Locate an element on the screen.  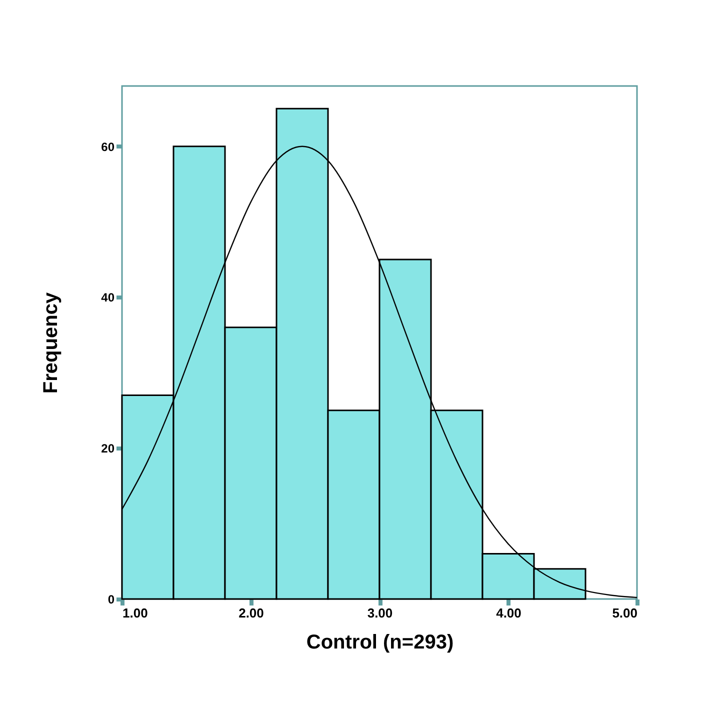
y-axis-title: Frequency is located at coordinates (51, 343).